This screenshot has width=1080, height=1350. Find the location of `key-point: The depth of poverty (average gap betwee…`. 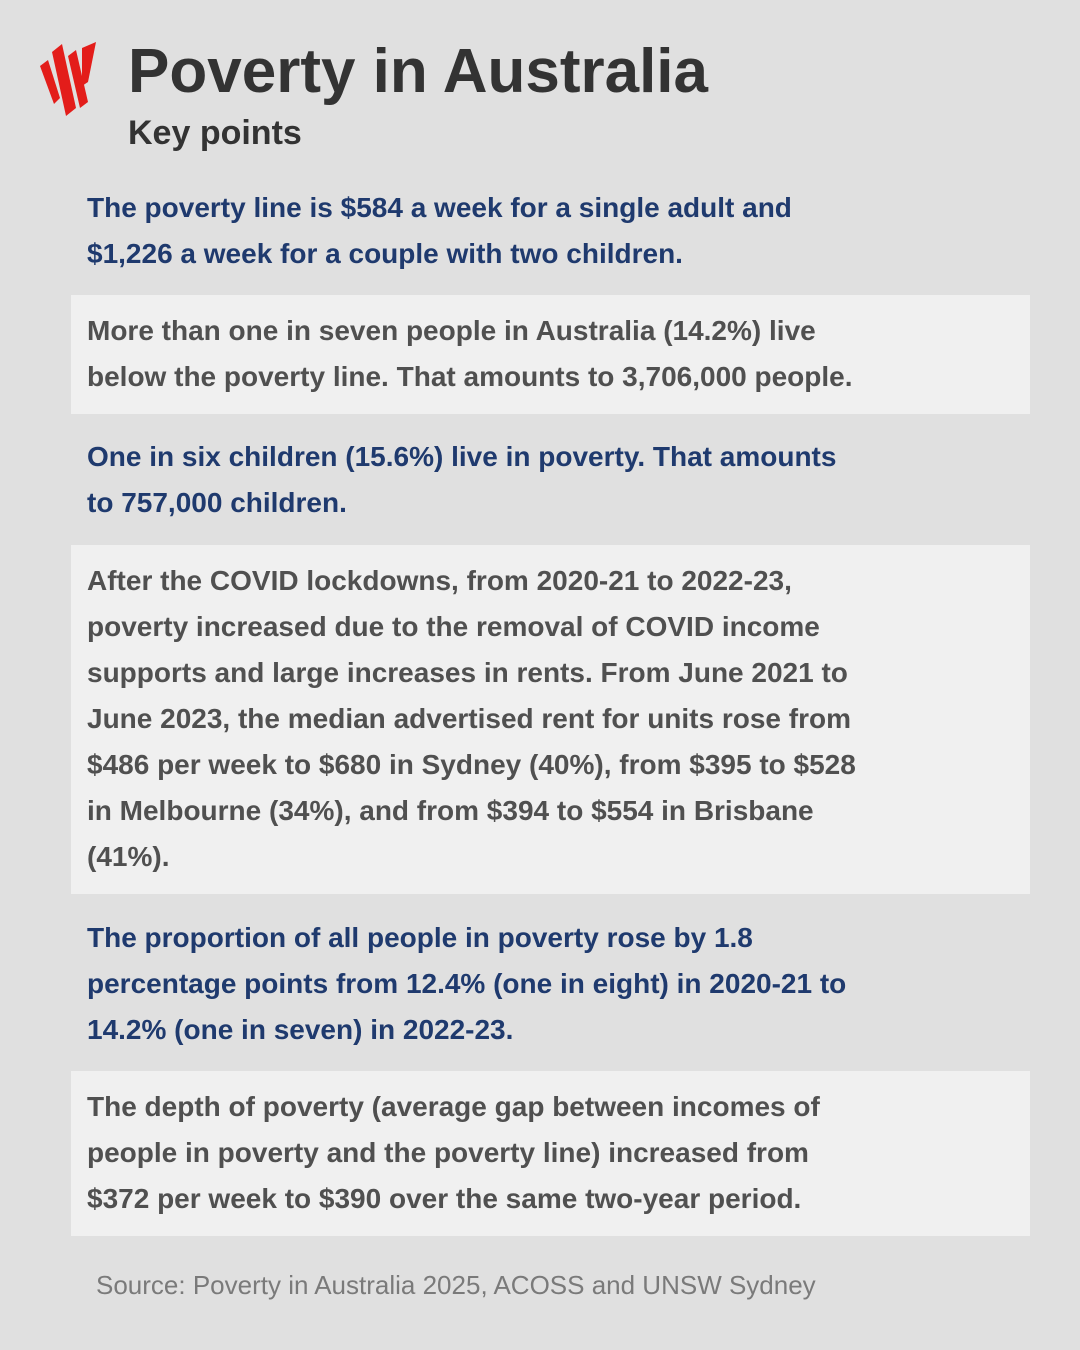

key-point: The depth of poverty (average gap betwee… is located at coordinates (550, 1153).